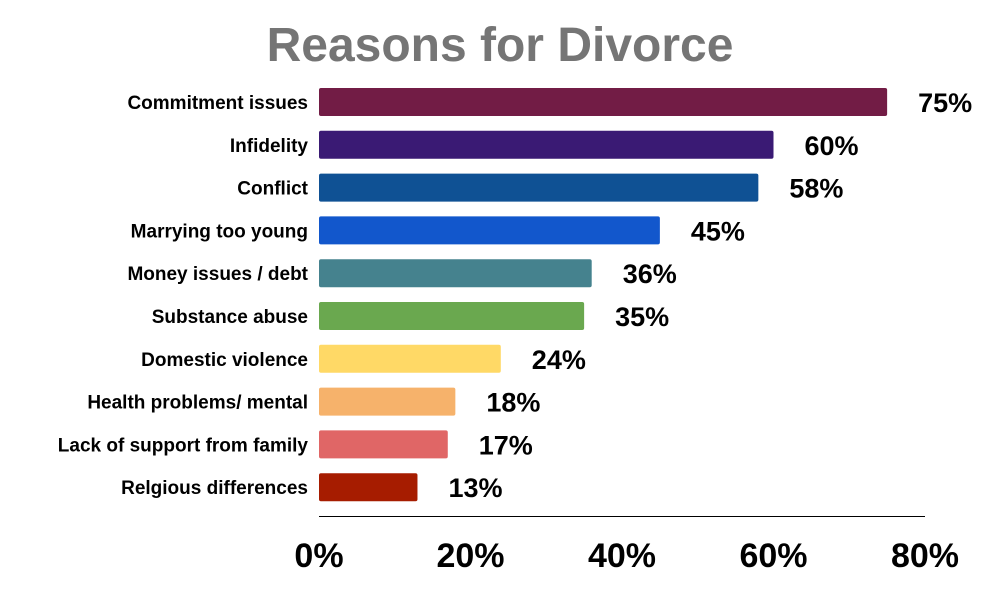  Describe the element at coordinates (500, 45) in the screenshot. I see `chart-title: Reasons for Divorce` at that location.